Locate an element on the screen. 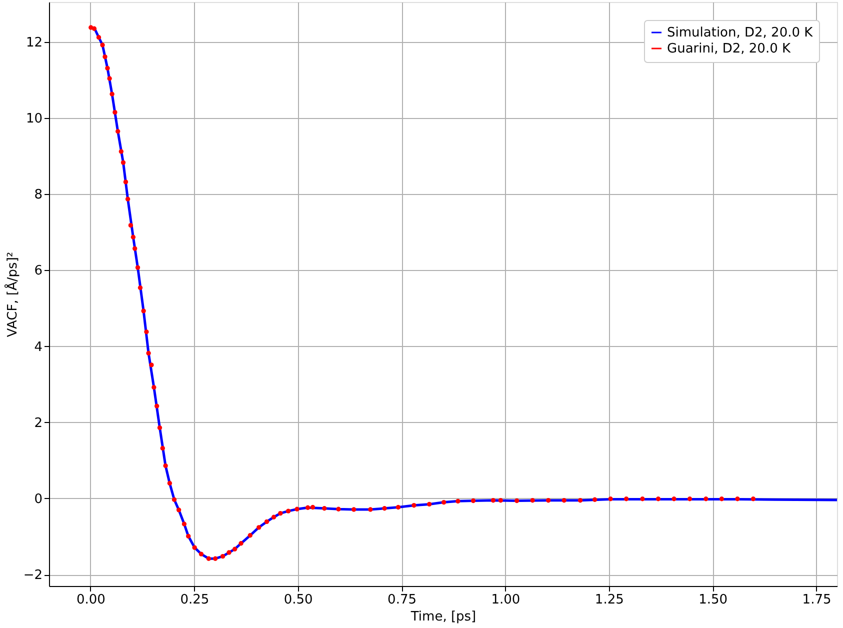 The width and height of the screenshot is (843, 628). y-tick-label: 4 is located at coordinates (38, 347).